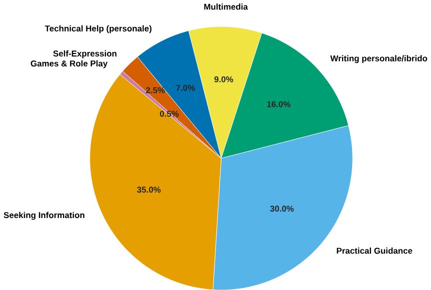 Image resolution: width=431 pixels, height=290 pixels. Describe the element at coordinates (155, 90) in the screenshot. I see `data-label: 2.5%` at that location.